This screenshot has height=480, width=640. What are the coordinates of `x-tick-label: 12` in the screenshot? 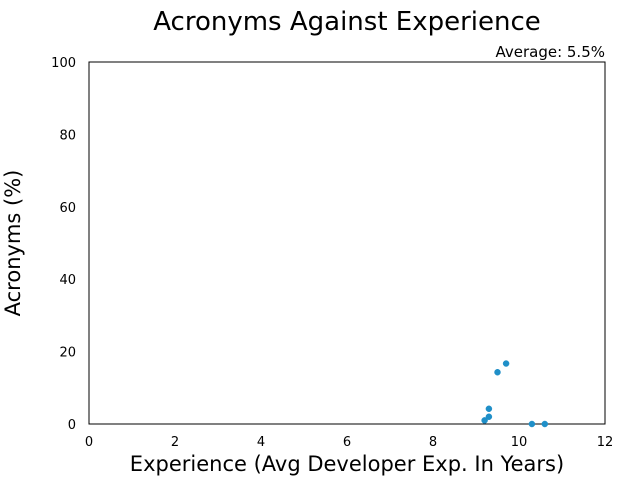 It's located at (605, 442).